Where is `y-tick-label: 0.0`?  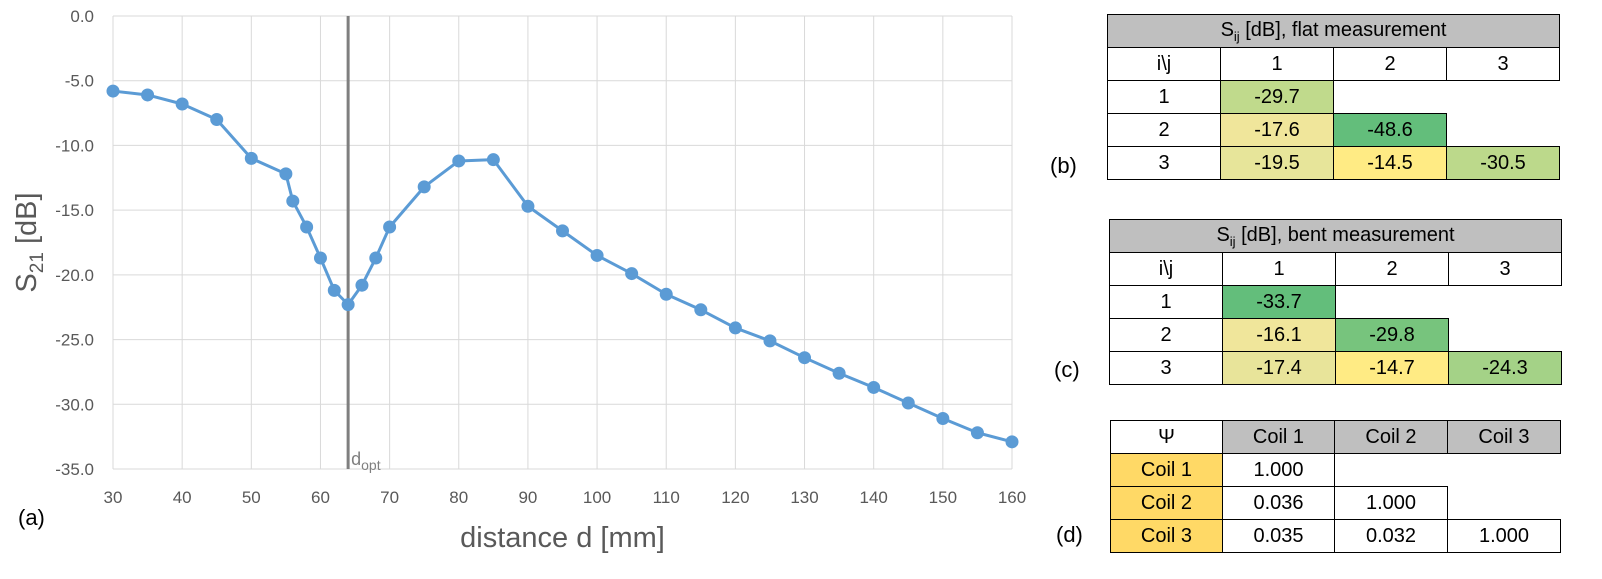
y-tick-label: 0.0 is located at coordinates (82, 16).